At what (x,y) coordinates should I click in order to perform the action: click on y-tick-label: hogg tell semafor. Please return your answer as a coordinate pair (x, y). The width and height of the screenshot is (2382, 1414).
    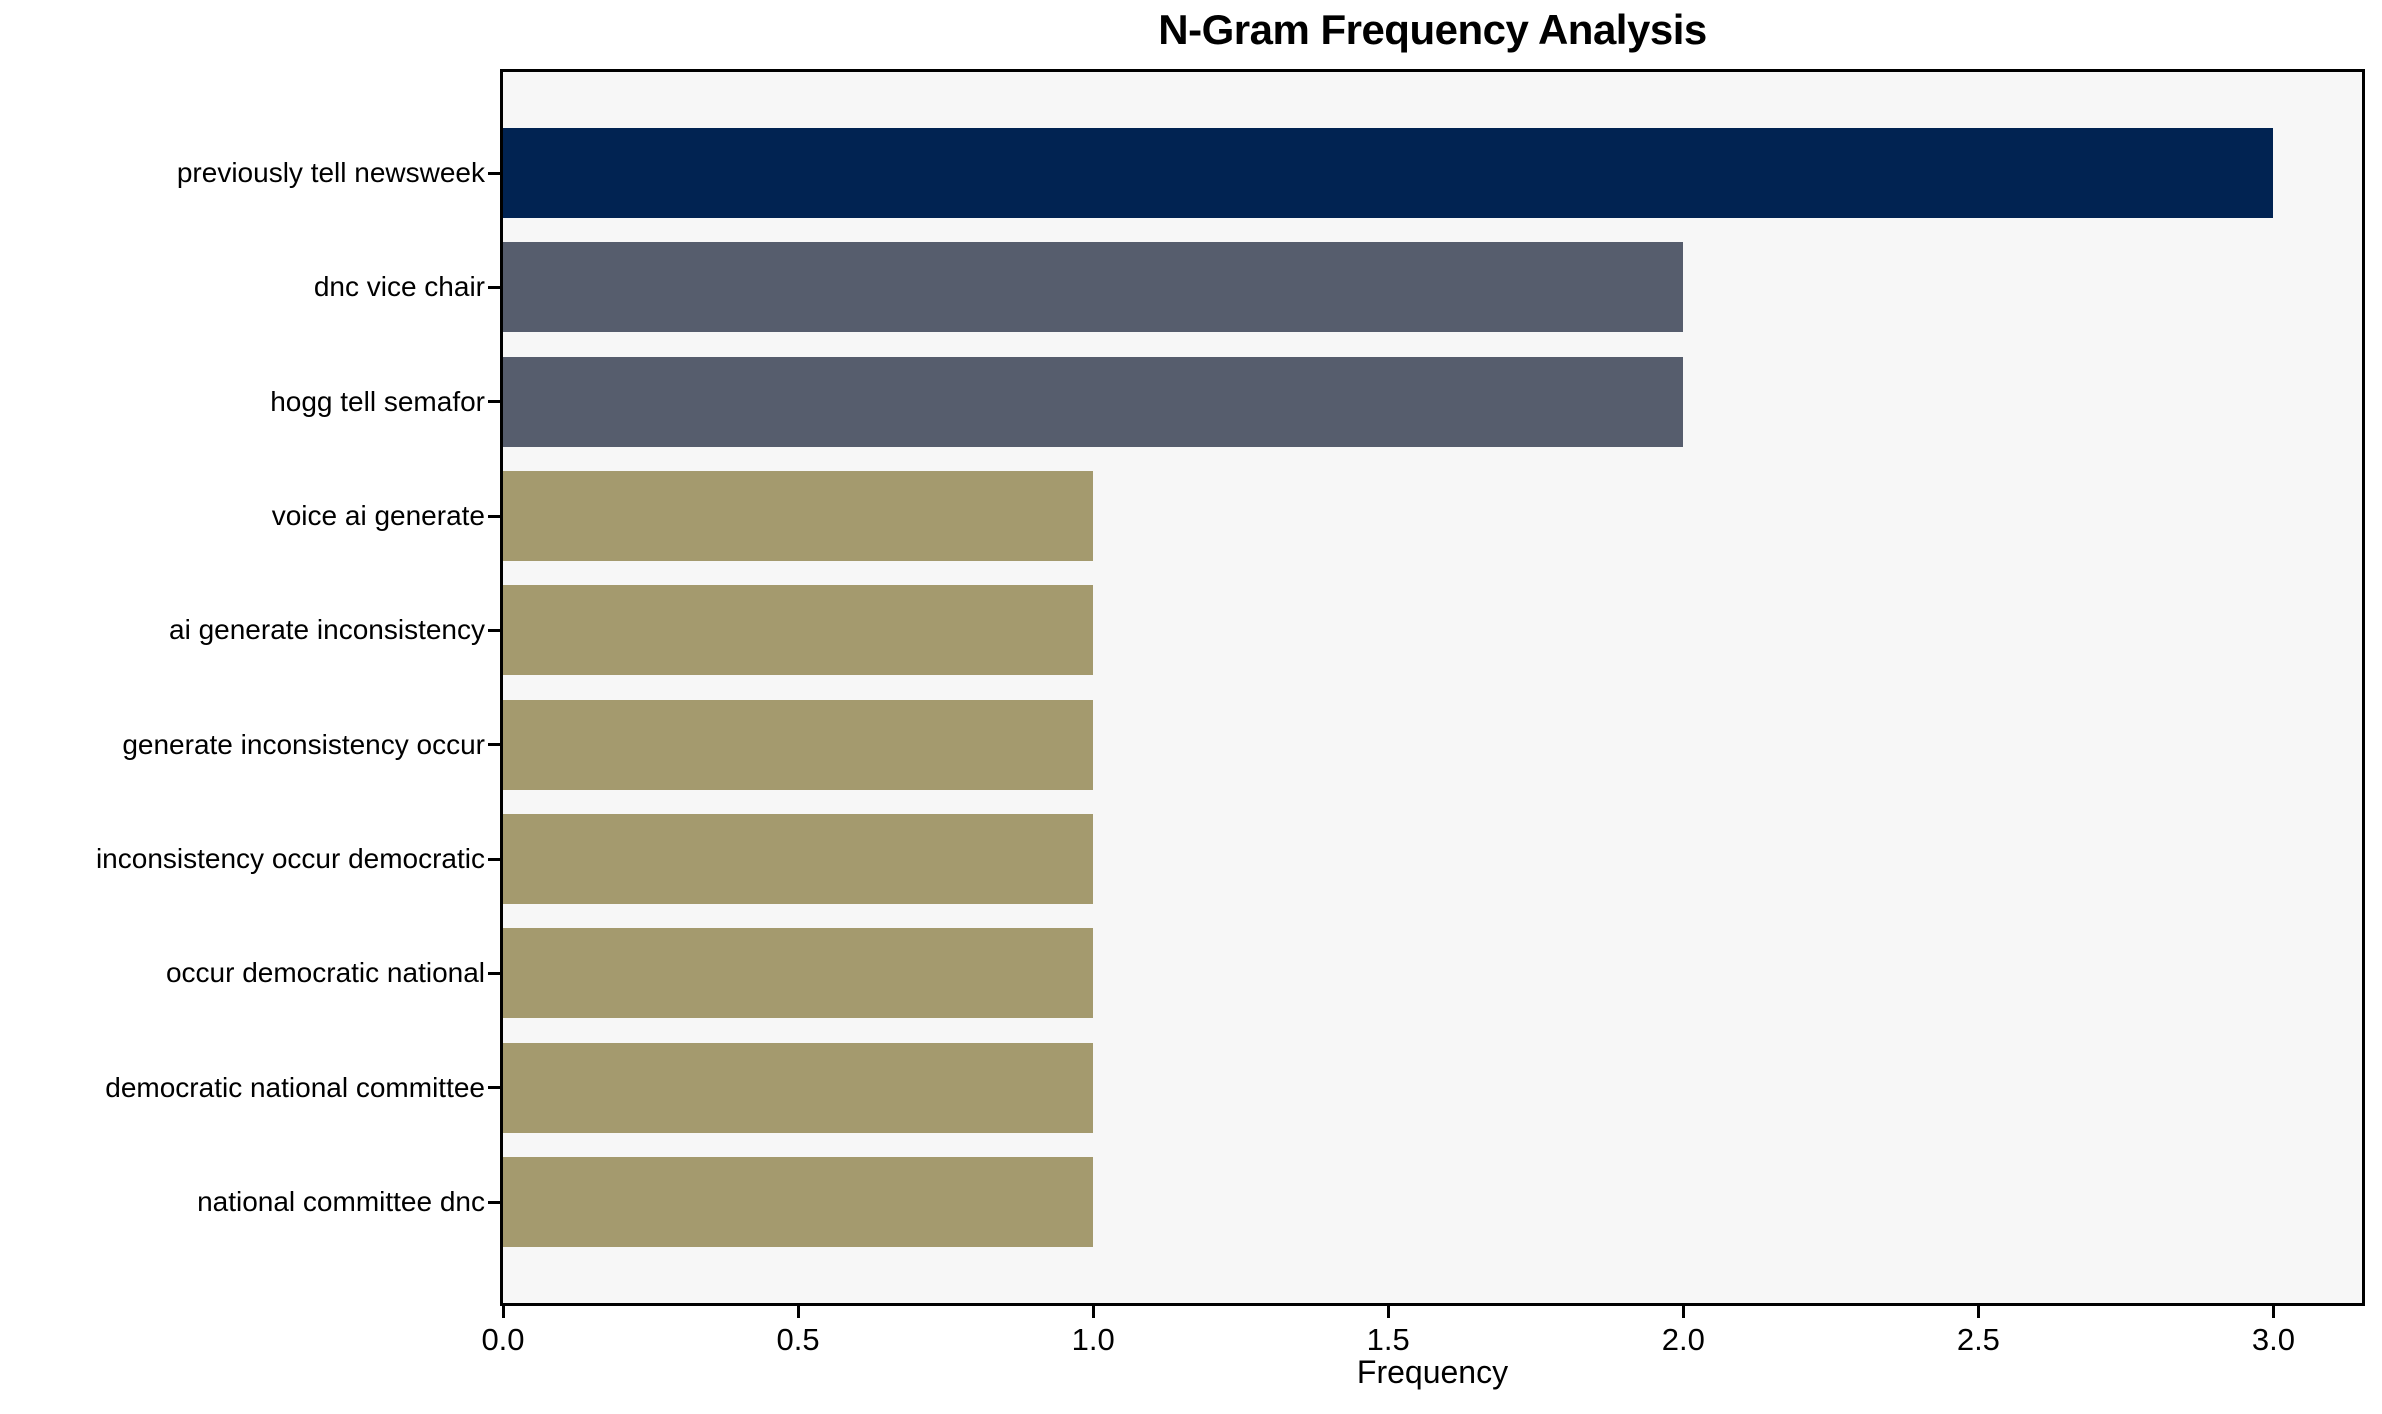
    Looking at the image, I should click on (377, 401).